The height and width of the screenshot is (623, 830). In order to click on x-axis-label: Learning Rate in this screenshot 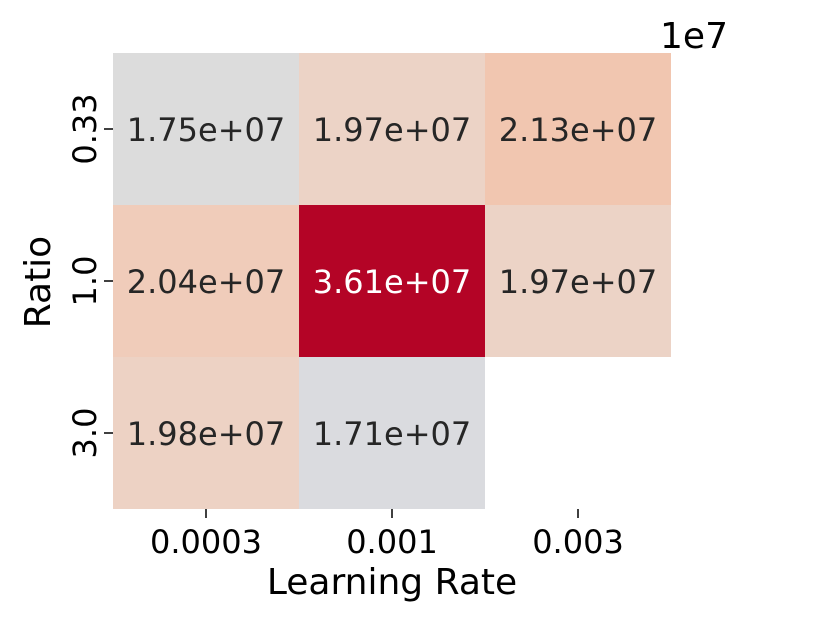, I will do `click(392, 582)`.